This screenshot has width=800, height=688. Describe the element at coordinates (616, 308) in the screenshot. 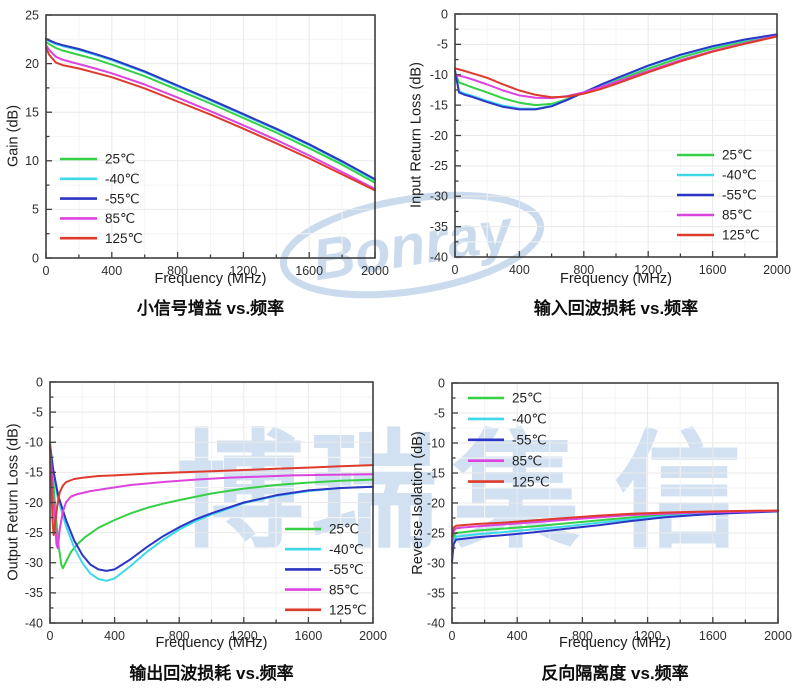

I see `input-return-loss-chart-title: 输入回波损耗 vs.频率` at that location.